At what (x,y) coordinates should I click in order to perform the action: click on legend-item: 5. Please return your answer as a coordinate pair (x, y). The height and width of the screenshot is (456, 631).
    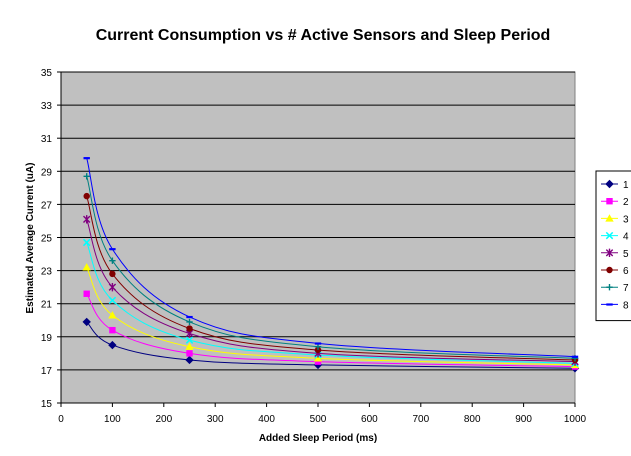
    Looking at the image, I should click on (615, 254).